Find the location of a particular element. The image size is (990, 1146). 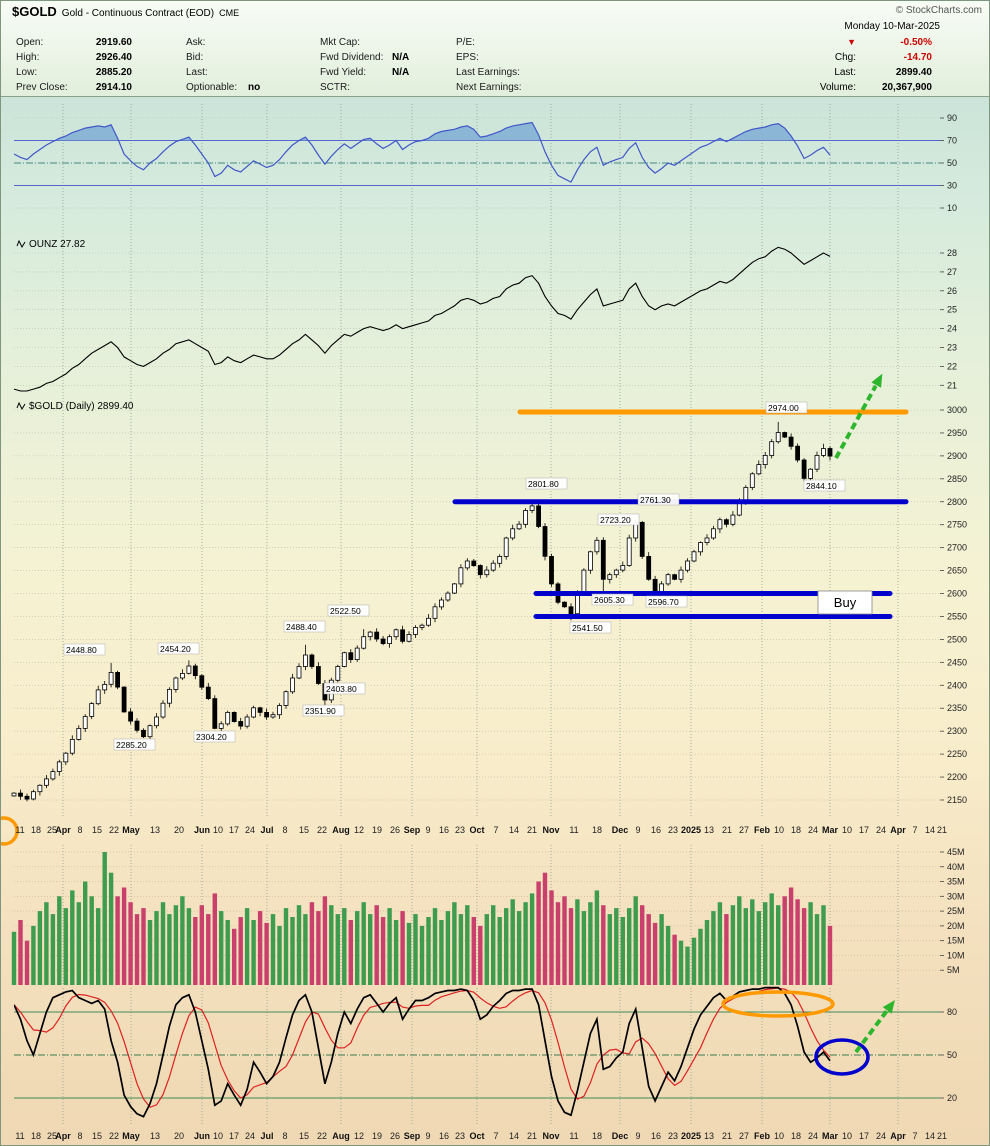

quote-label: EPS: is located at coordinates (467, 57).